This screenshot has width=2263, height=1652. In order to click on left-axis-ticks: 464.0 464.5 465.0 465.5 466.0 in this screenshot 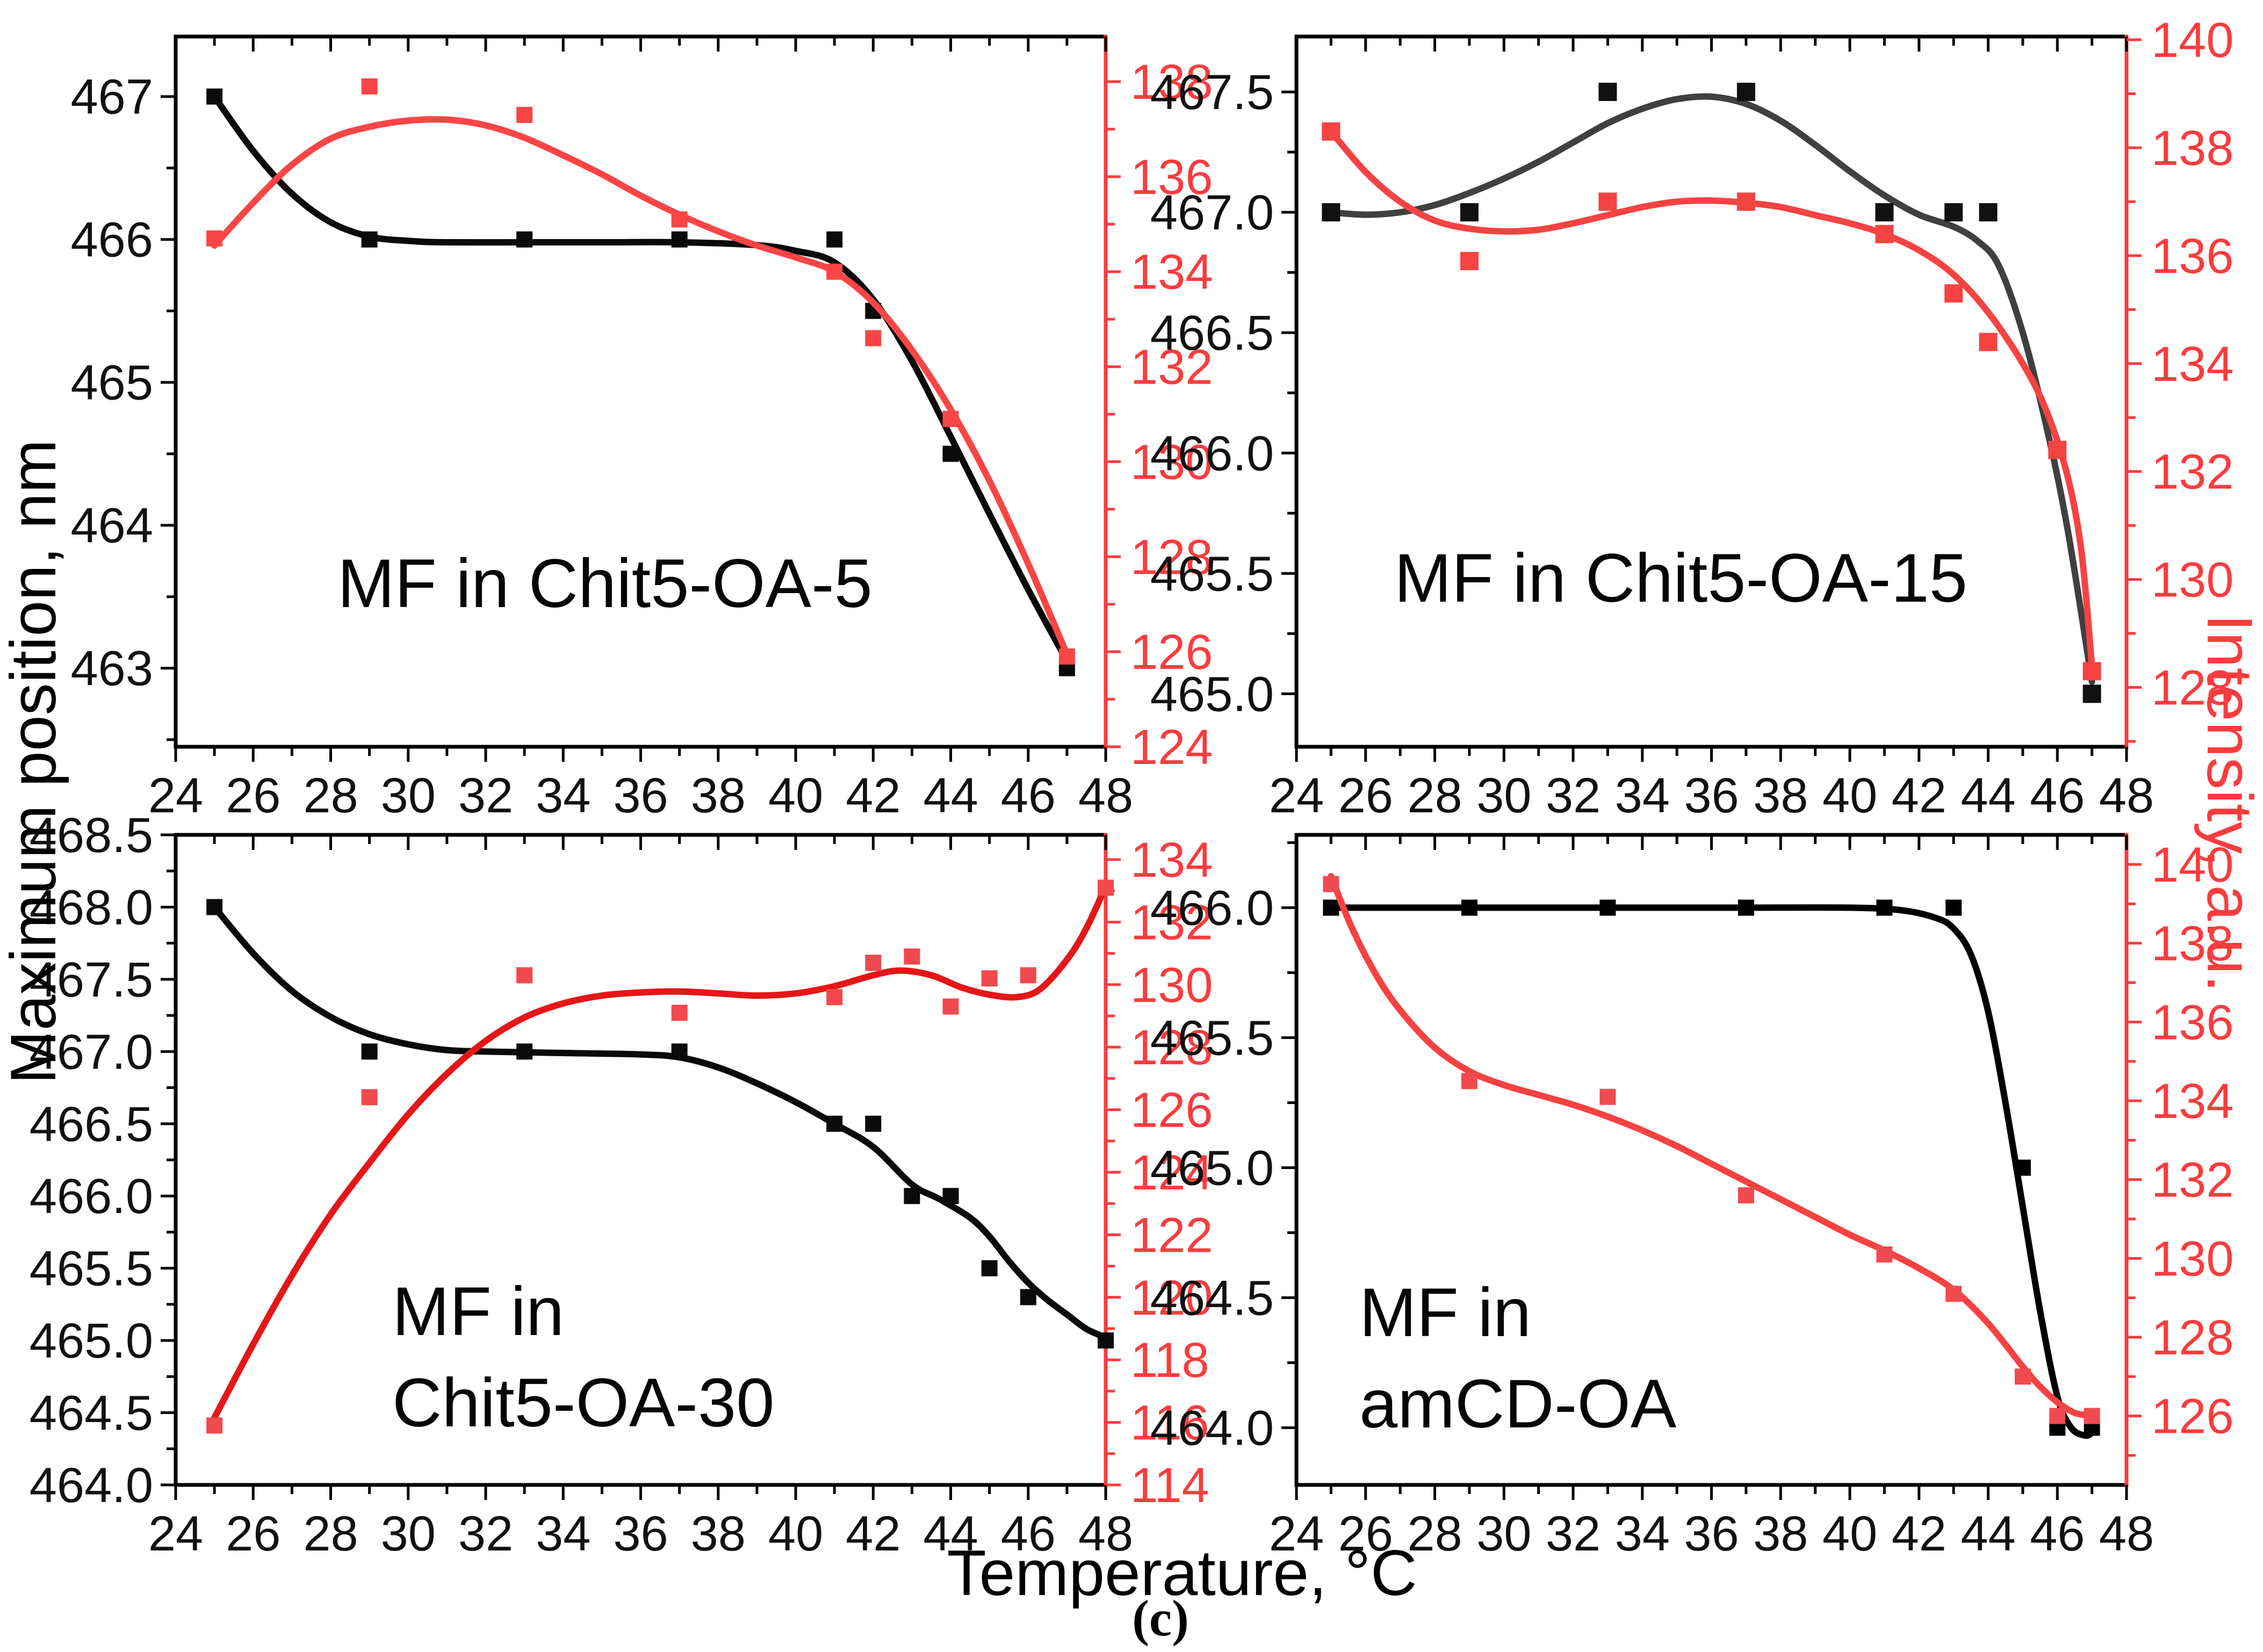, I will do `click(1223, 1149)`.